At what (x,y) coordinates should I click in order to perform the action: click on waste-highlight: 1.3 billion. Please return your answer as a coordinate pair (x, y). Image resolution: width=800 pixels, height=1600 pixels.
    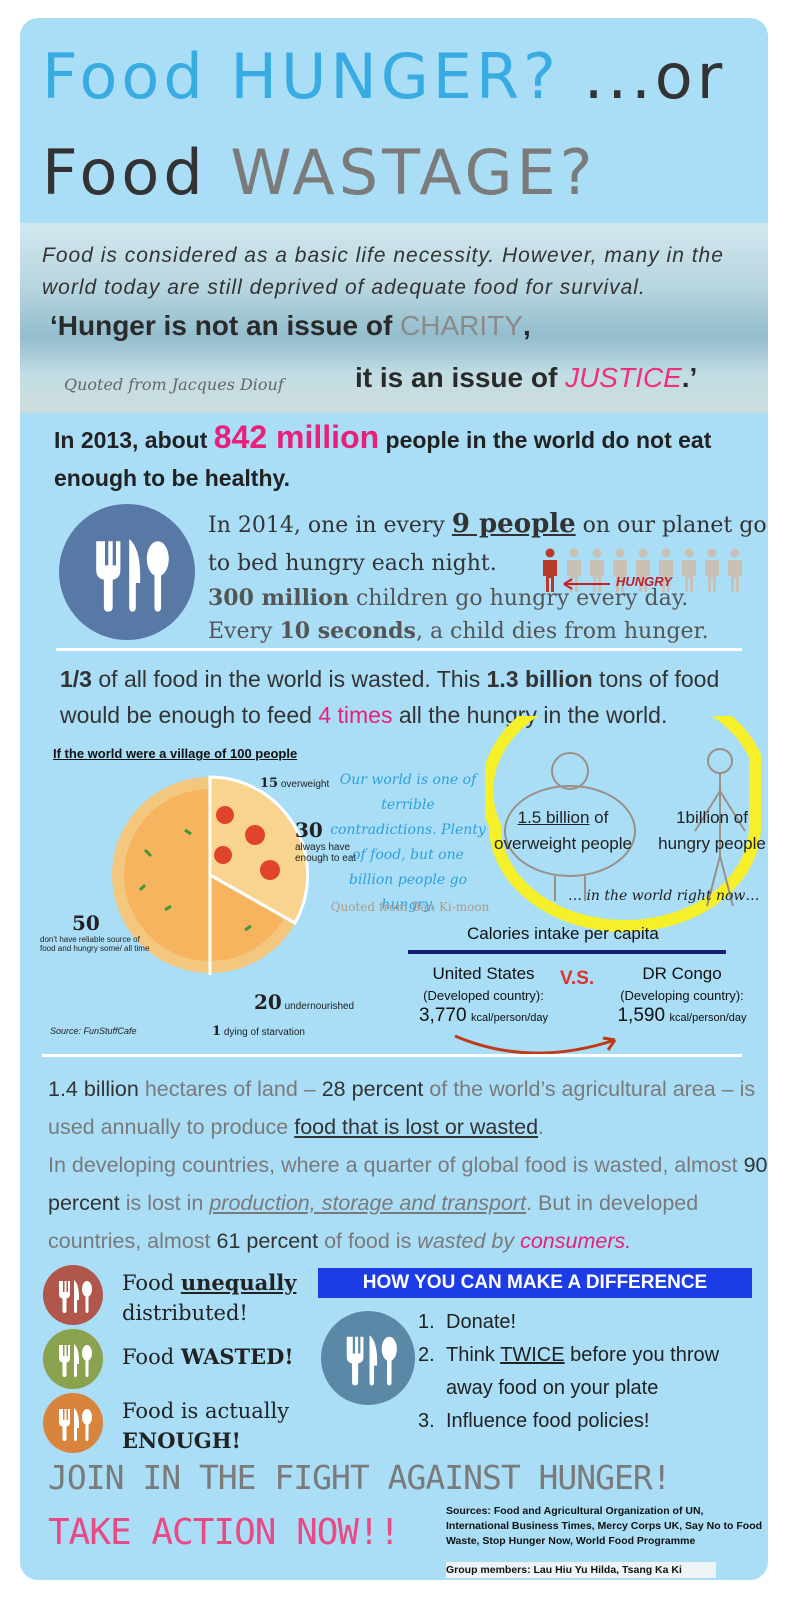
    Looking at the image, I should click on (539, 679).